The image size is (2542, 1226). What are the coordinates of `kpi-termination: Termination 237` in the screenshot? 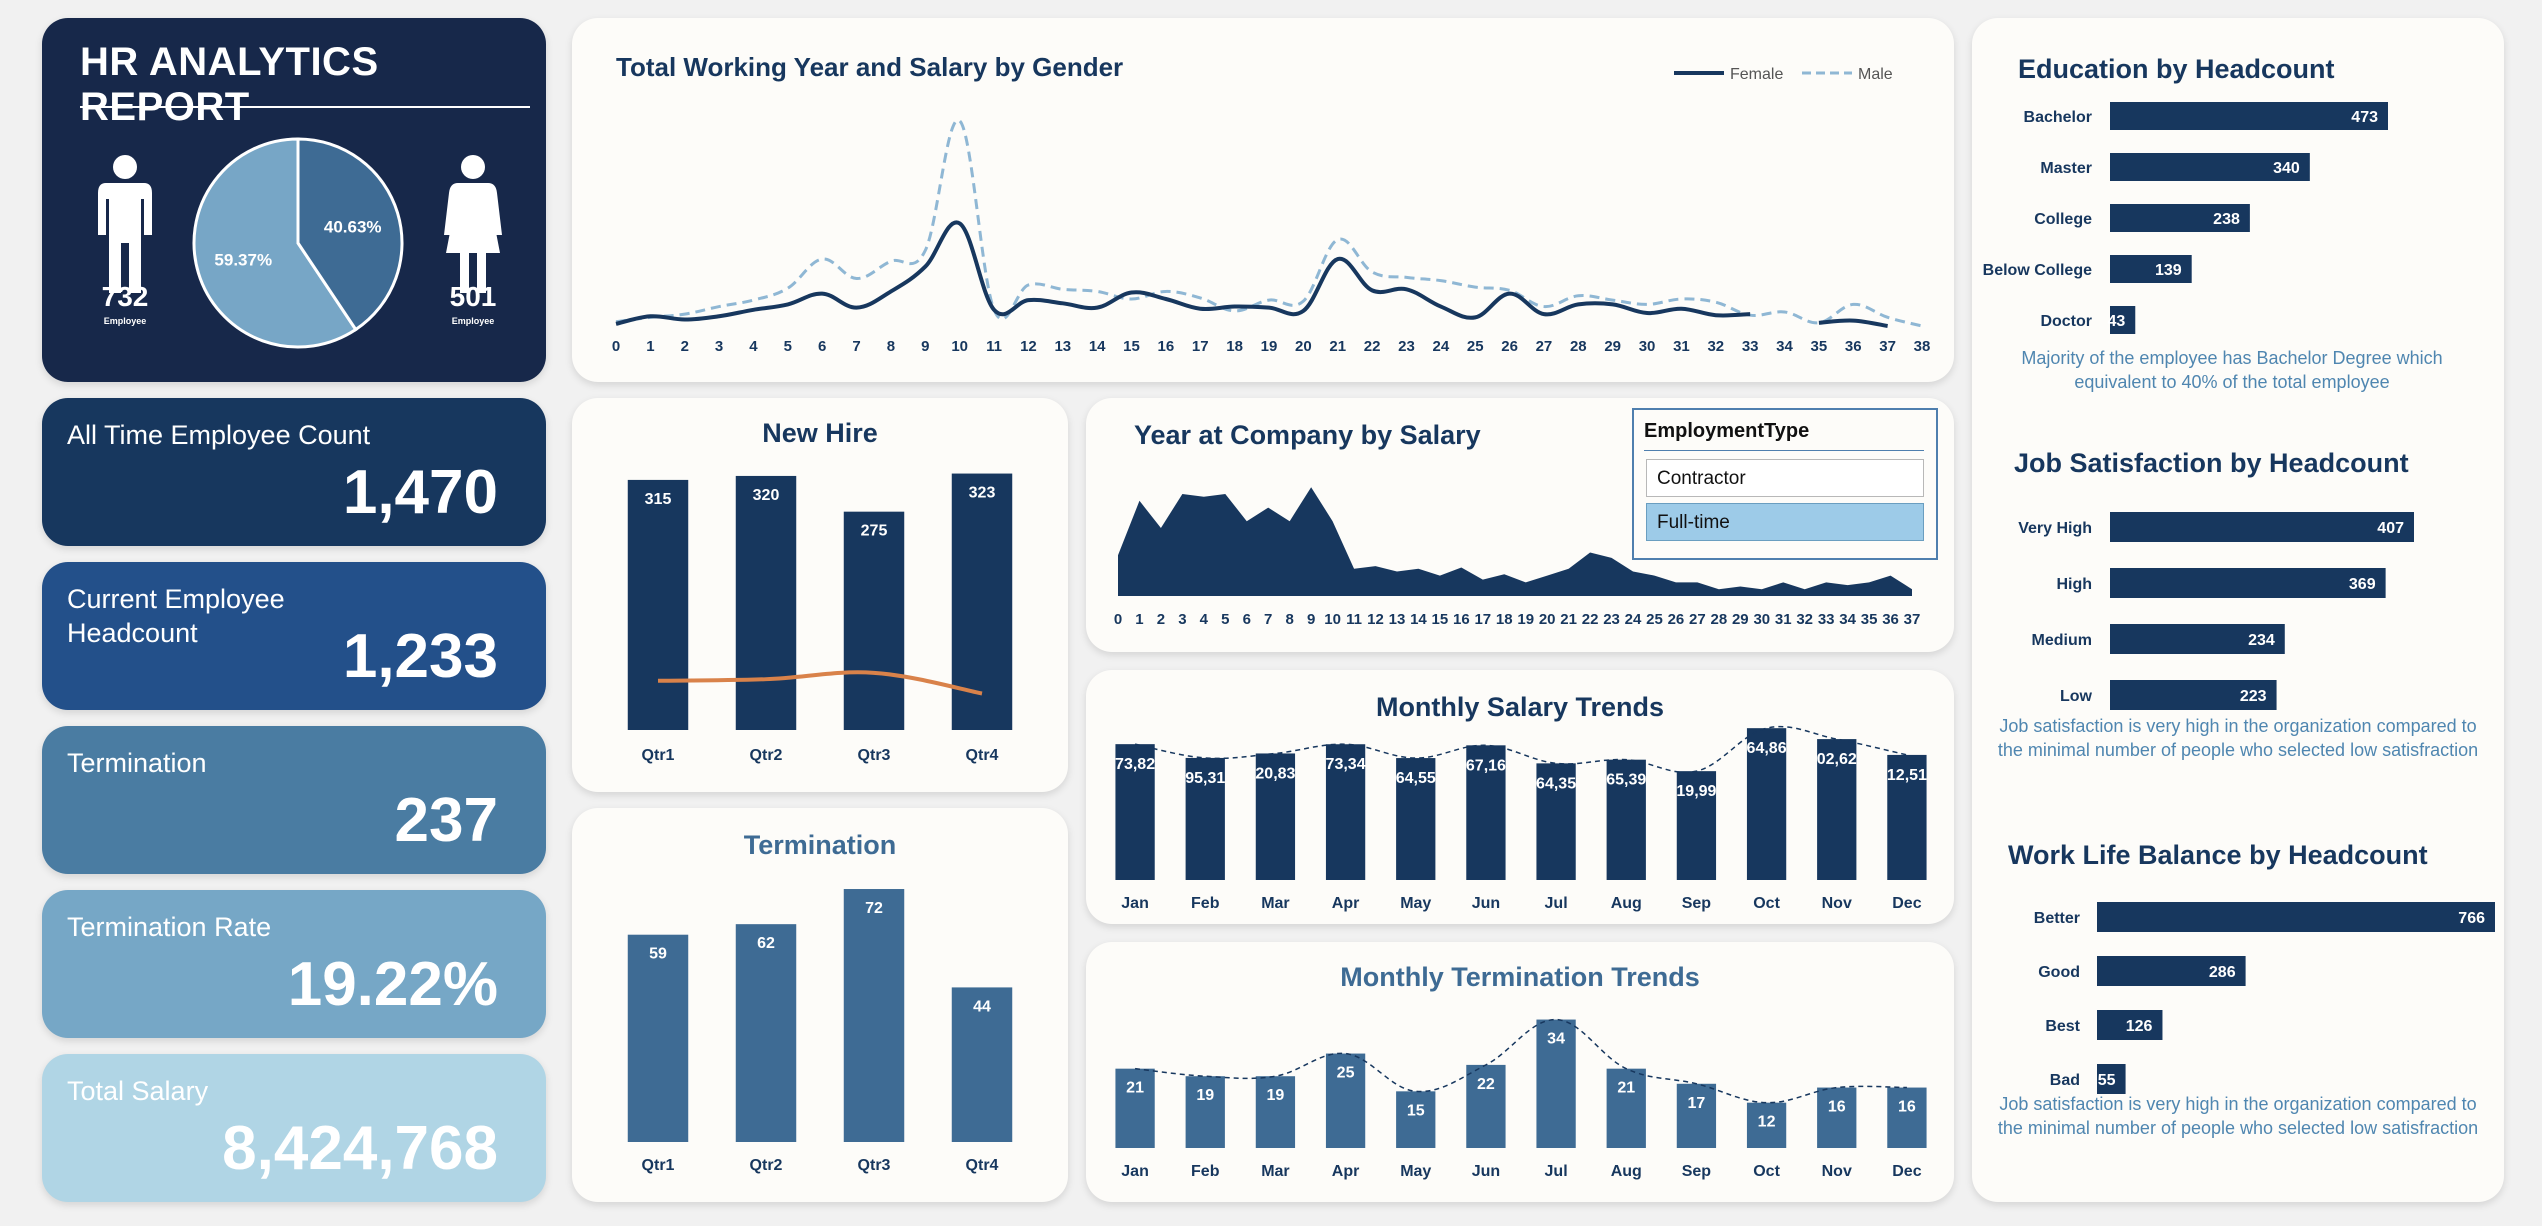 It's located at (294, 800).